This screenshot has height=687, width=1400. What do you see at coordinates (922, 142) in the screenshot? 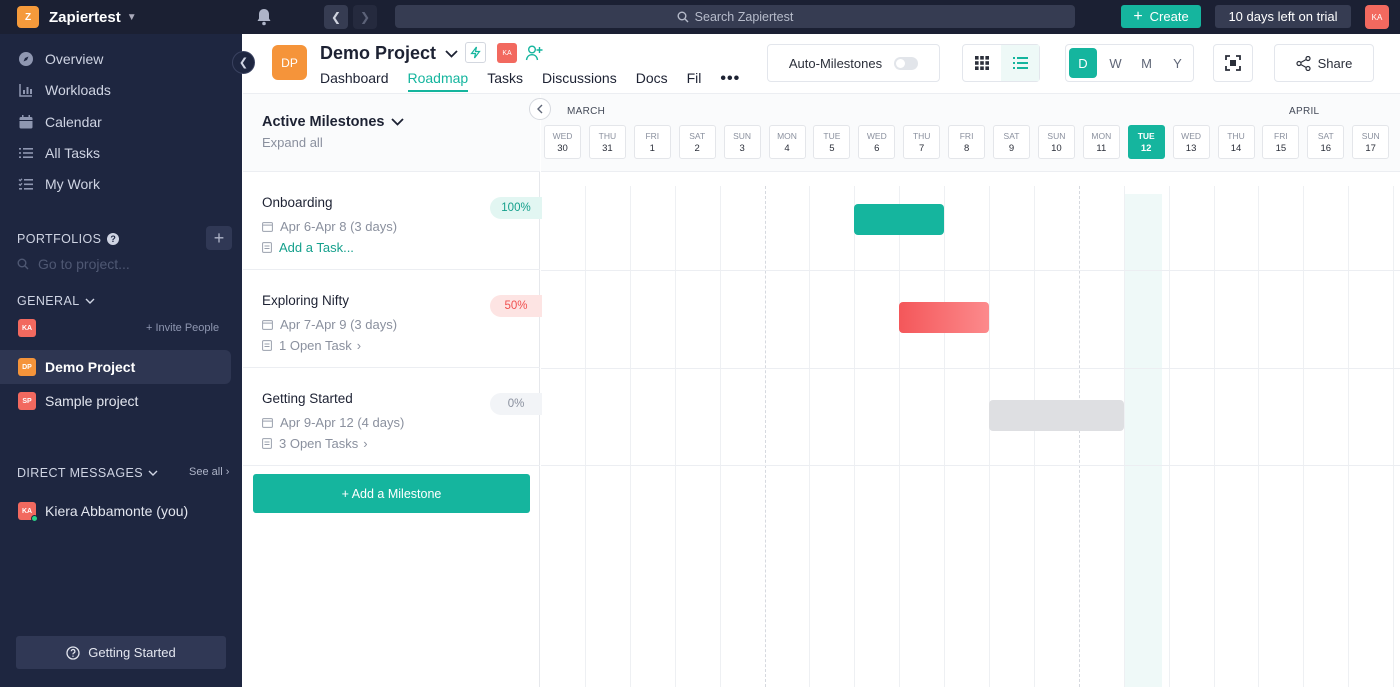
I see `day-header: THU 7` at bounding box center [922, 142].